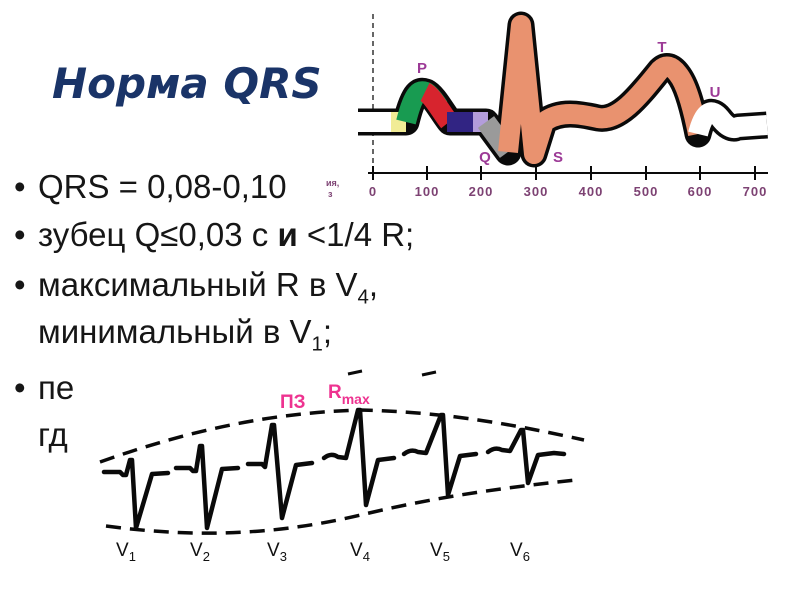  Describe the element at coordinates (56, 387) in the screenshot. I see `bullet-text-truncated-1: пе` at that location.